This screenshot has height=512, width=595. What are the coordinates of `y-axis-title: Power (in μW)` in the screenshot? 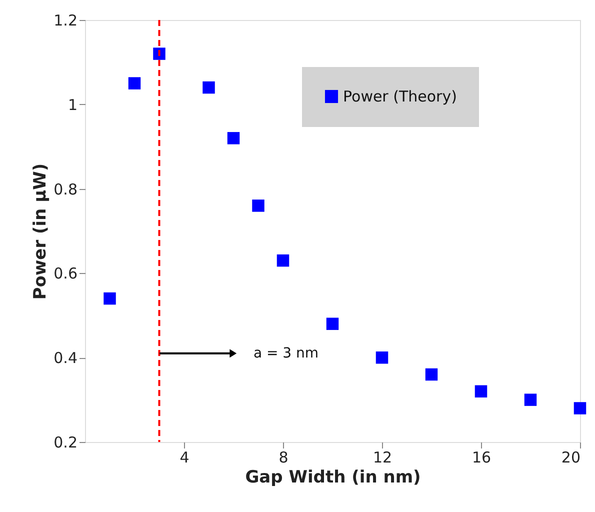 It's located at (40, 231).